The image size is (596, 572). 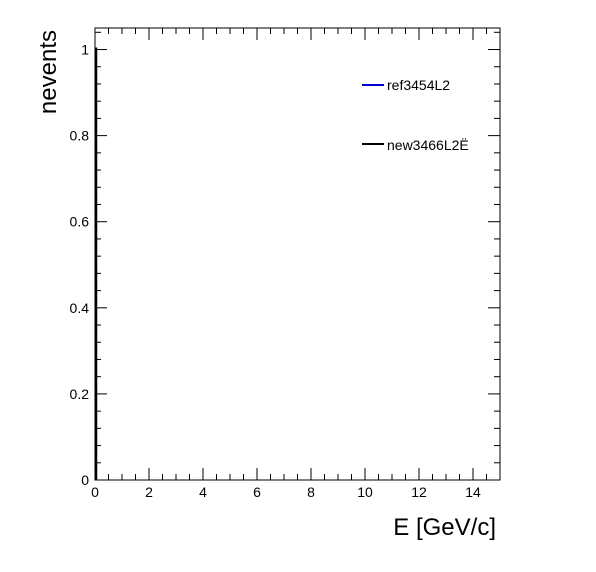 What do you see at coordinates (85, 50) in the screenshot?
I see `y-tick-label: 1` at bounding box center [85, 50].